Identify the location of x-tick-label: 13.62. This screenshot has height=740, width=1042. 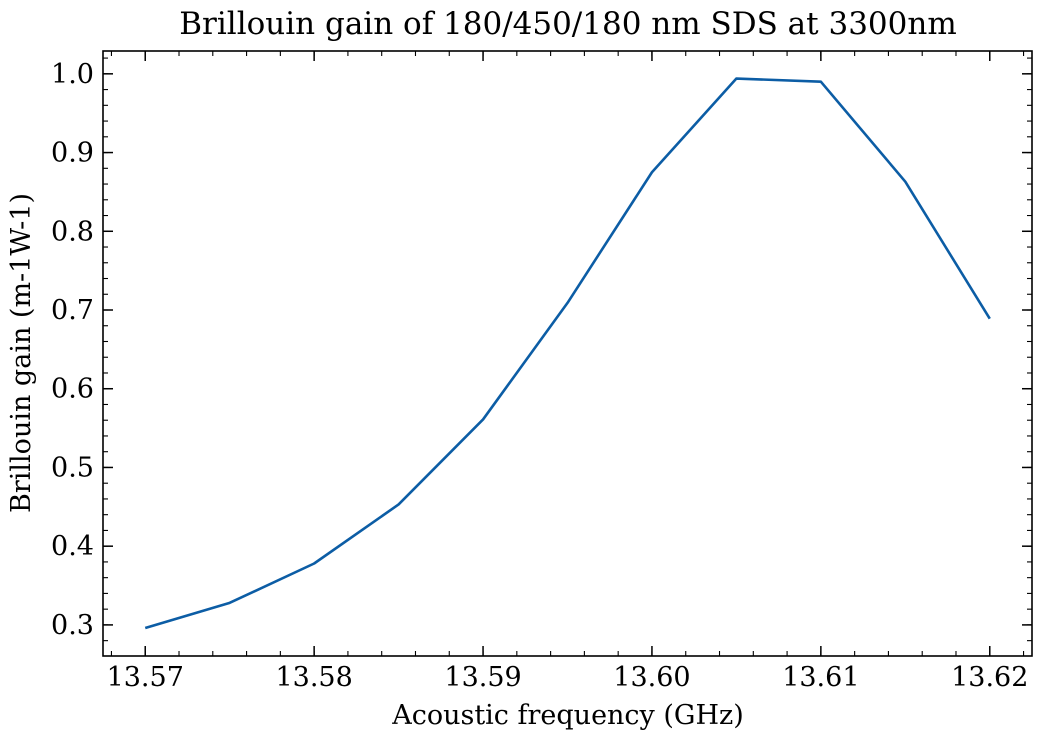
(989, 677).